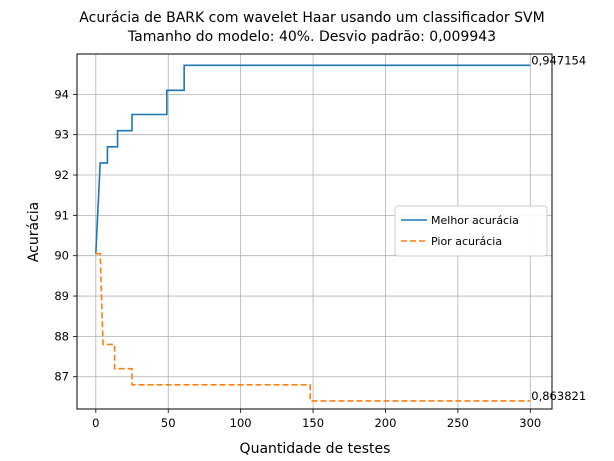 This screenshot has height=461, width=614. What do you see at coordinates (313, 423) in the screenshot?
I see `x-tick-label: 150` at bounding box center [313, 423].